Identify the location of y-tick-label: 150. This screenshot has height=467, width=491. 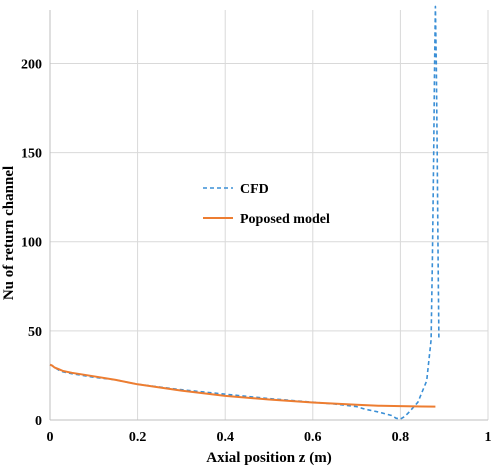
(31, 154).